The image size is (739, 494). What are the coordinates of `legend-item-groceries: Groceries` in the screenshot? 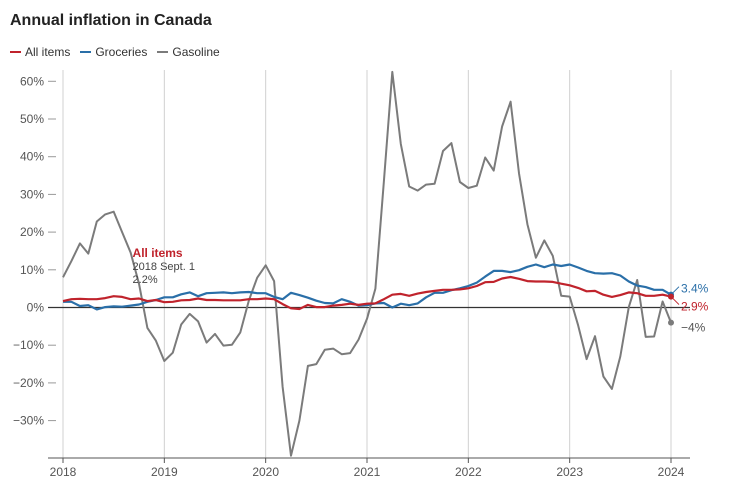 It's located at (113, 52).